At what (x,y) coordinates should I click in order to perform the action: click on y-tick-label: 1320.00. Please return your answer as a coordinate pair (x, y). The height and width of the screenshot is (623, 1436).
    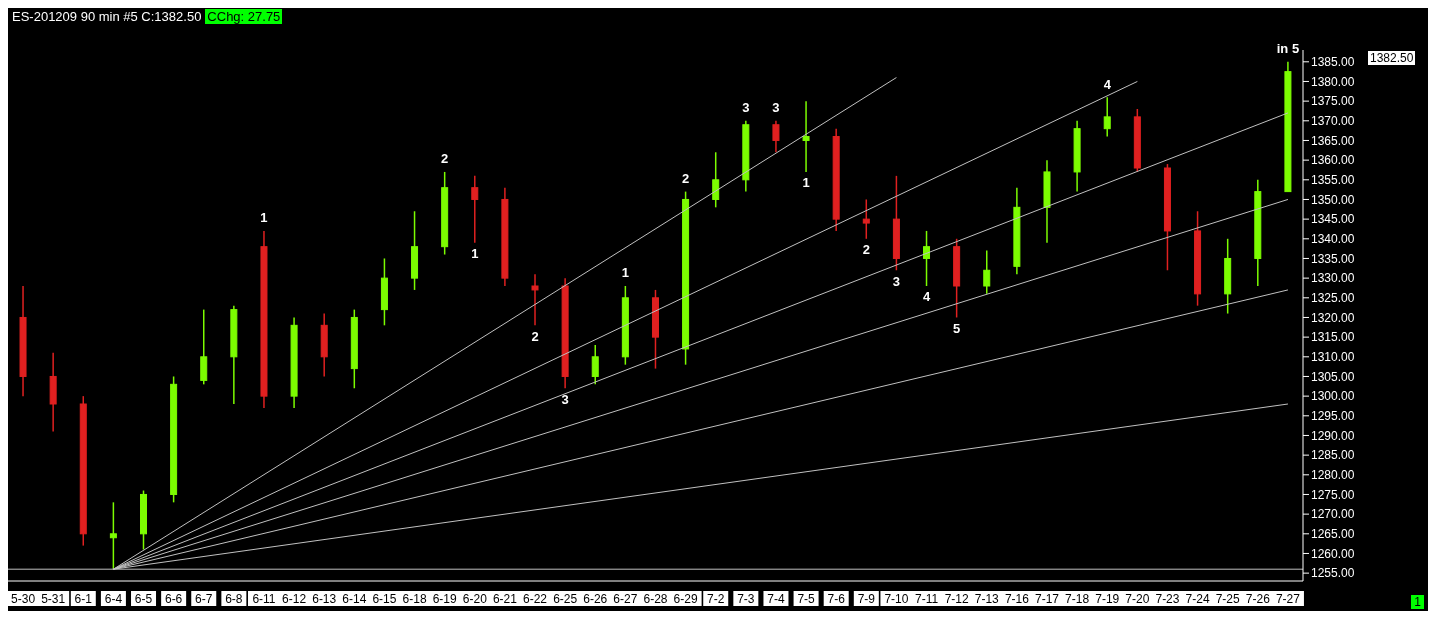
    Looking at the image, I should click on (1333, 317).